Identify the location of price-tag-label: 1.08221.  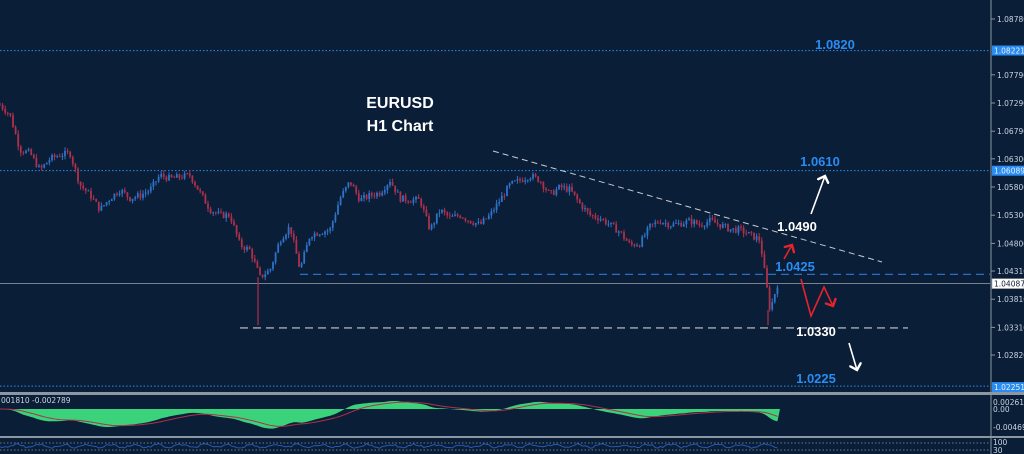
(1009, 51).